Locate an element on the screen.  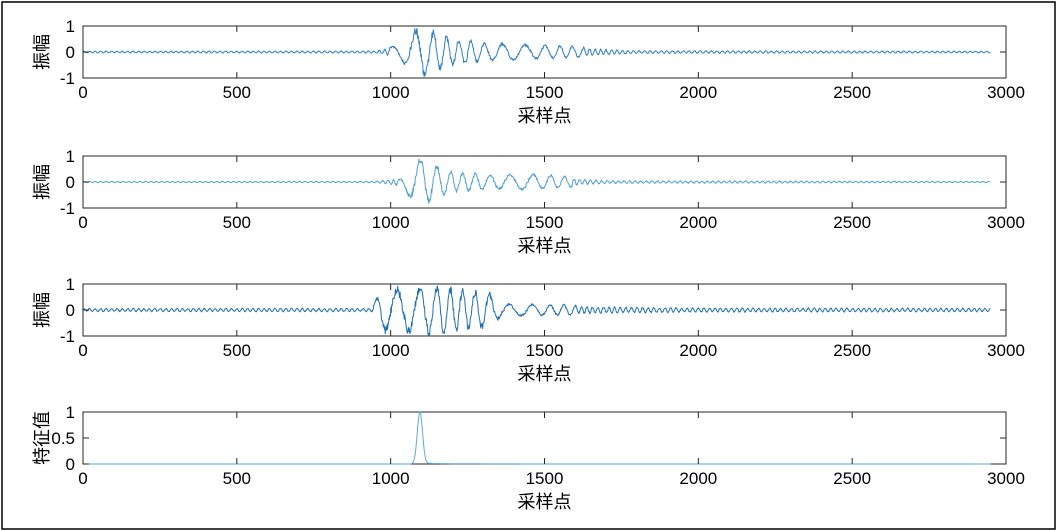
y-tick-label: 0.5 is located at coordinates (63, 438).